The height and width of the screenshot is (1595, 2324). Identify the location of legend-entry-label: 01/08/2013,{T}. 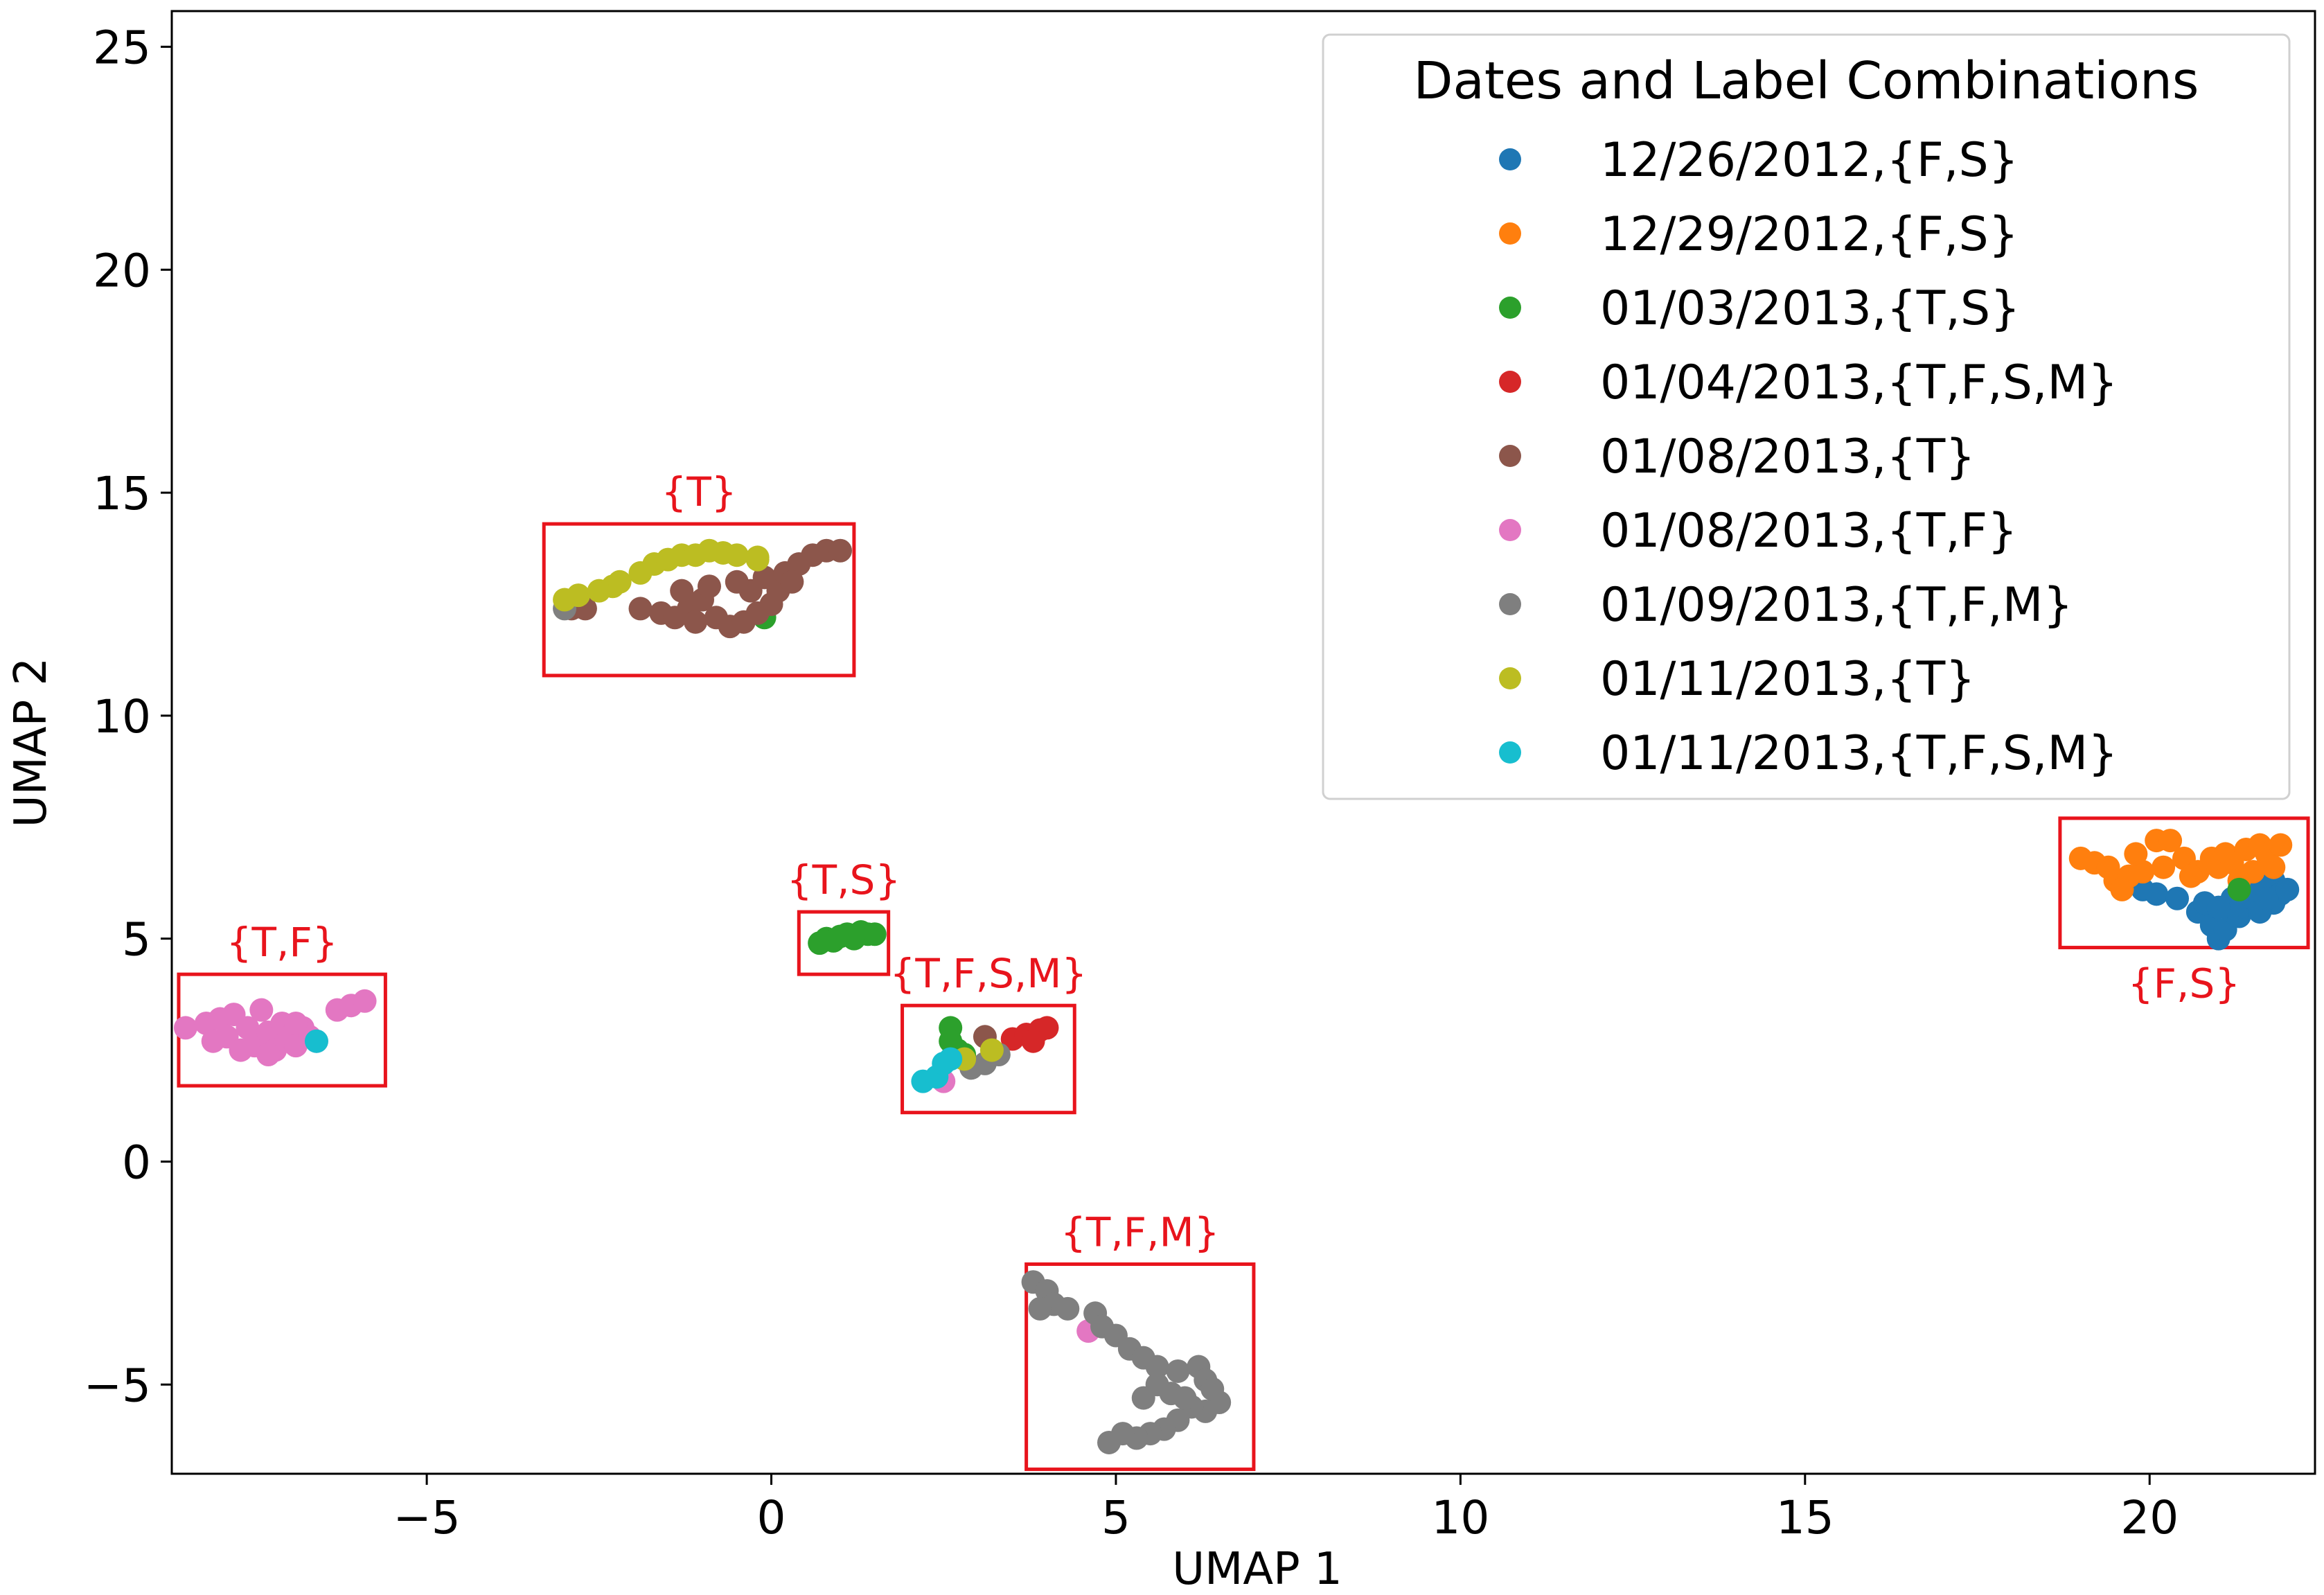
(1788, 457).